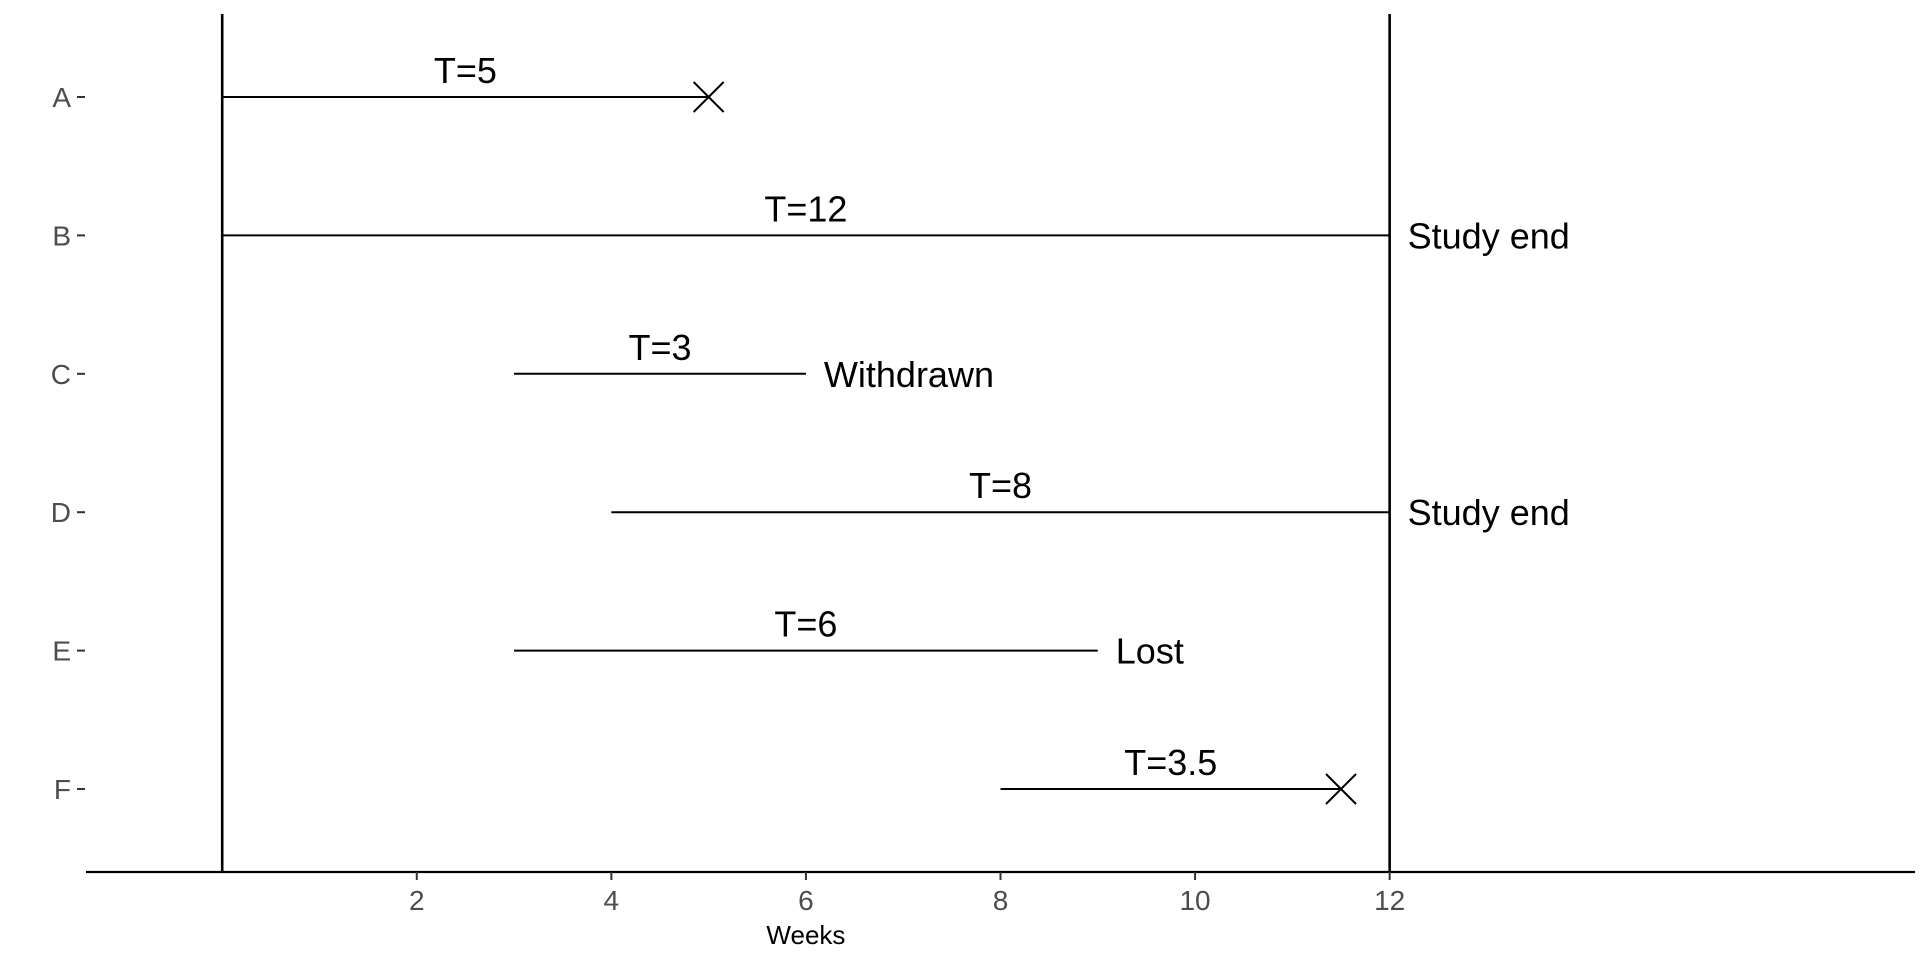 Image resolution: width=1920 pixels, height=960 pixels. I want to click on x-tick-label: 2, so click(417, 900).